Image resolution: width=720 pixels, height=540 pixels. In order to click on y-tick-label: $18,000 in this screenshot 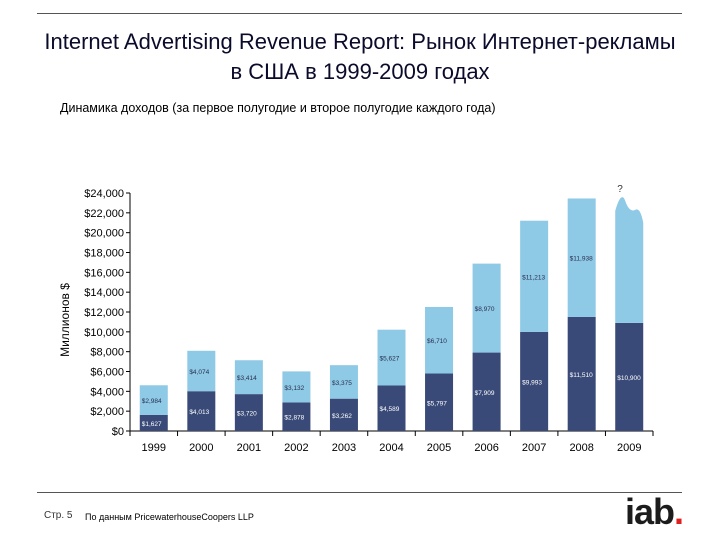, I will do `click(104, 254)`.